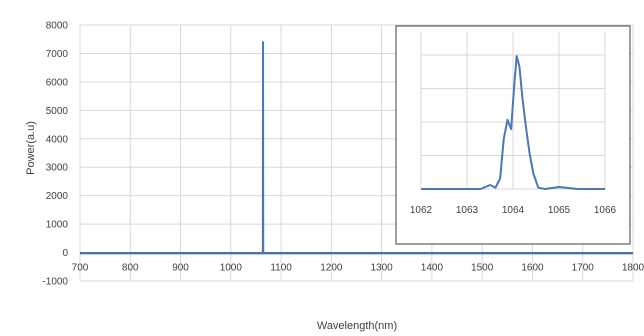  What do you see at coordinates (57, 196) in the screenshot?
I see `y-tick-label: 2000` at bounding box center [57, 196].